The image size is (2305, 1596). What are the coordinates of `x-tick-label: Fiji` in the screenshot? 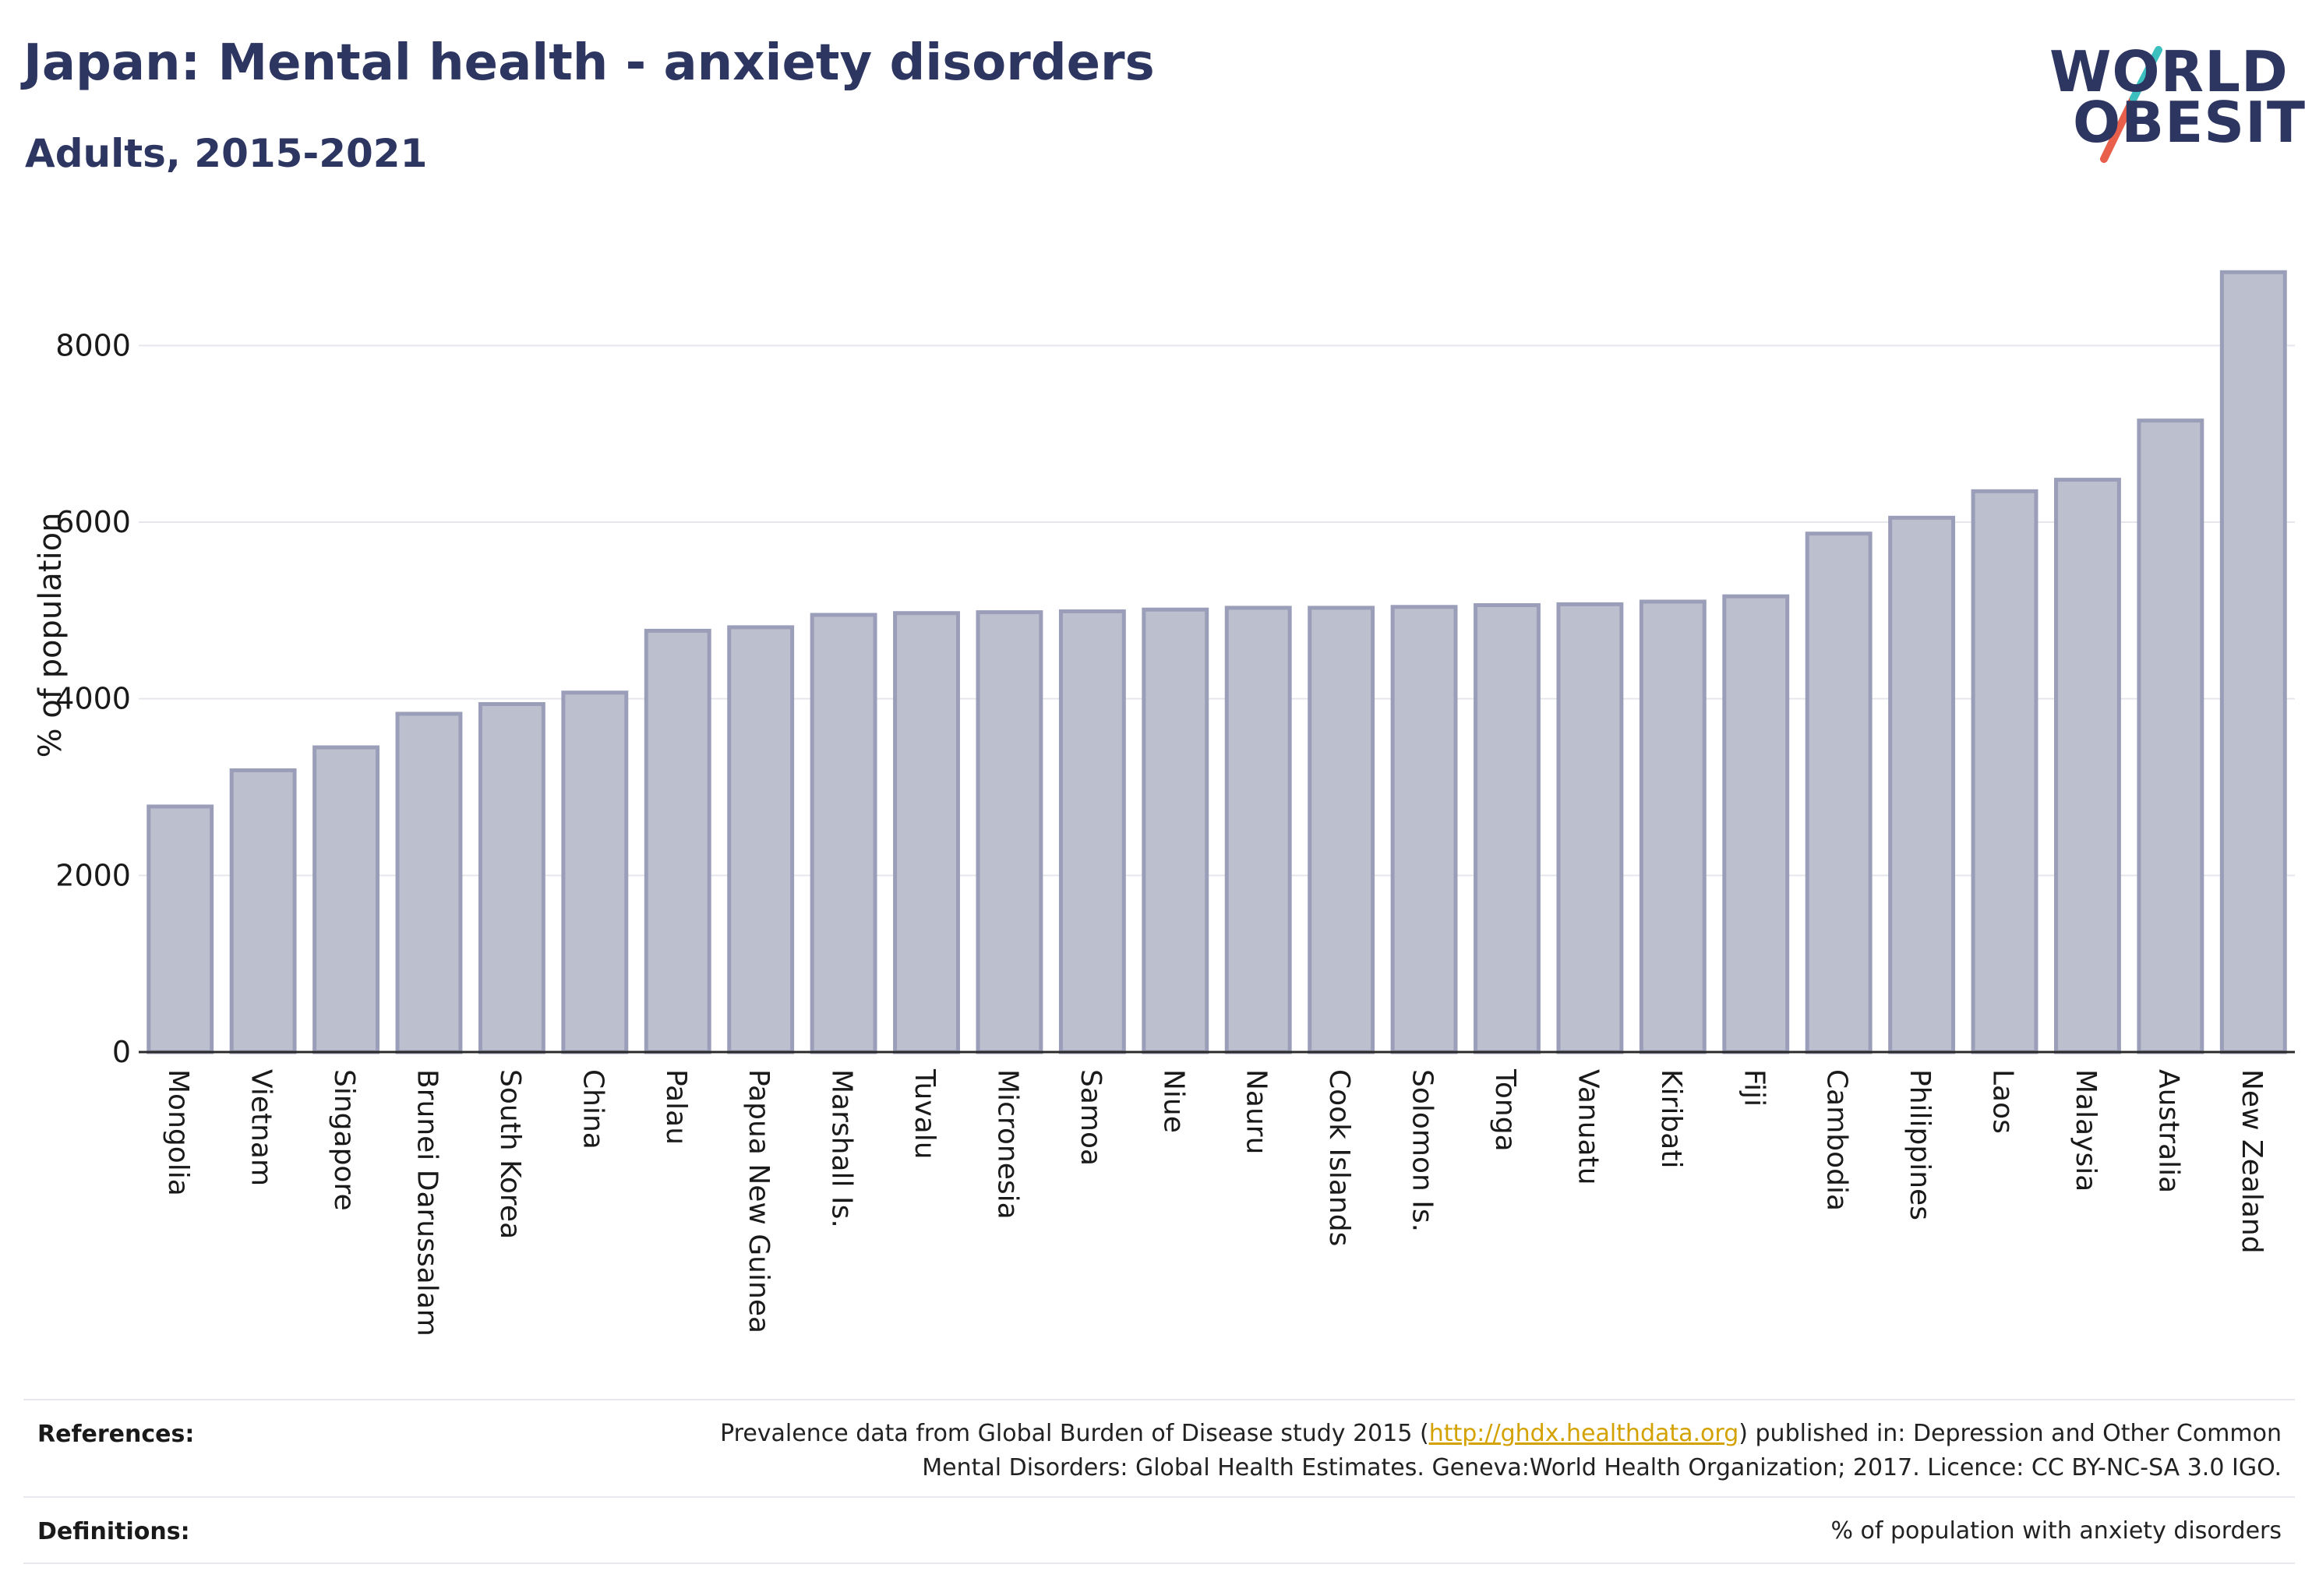 It's located at (1754, 1088).